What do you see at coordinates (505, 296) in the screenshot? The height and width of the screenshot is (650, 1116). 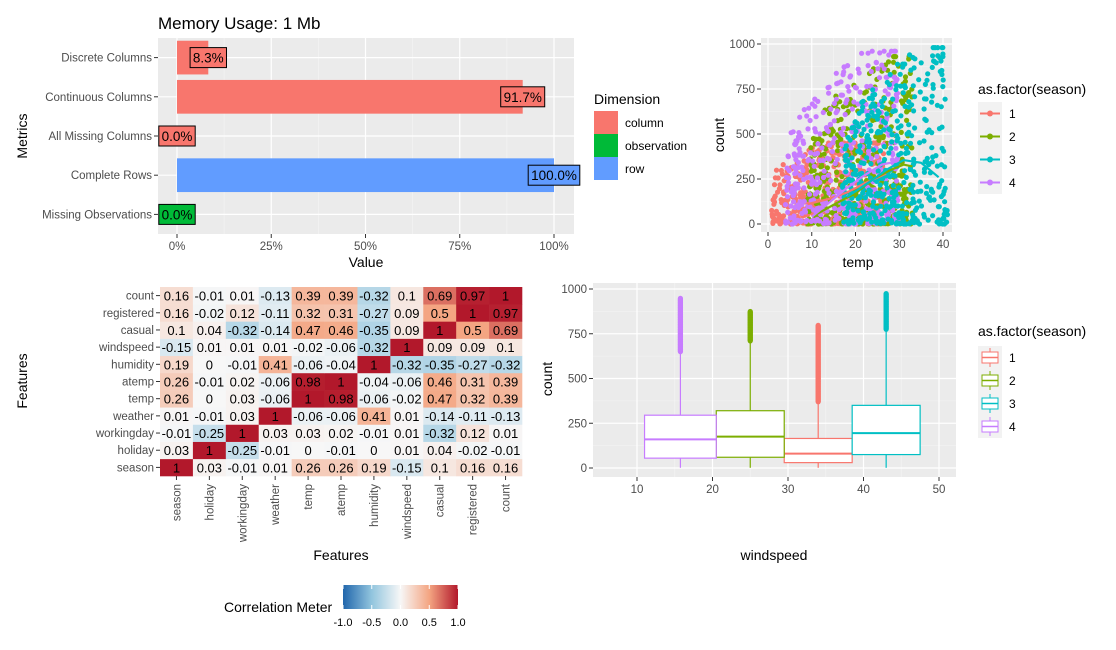 I see `heatmap-cell-value: 1` at bounding box center [505, 296].